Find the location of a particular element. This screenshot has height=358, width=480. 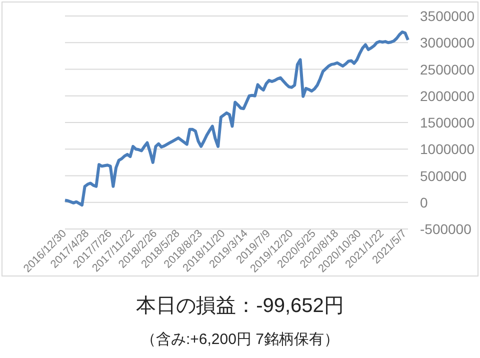

y-tick-label: 1500000 is located at coordinates (447, 122).